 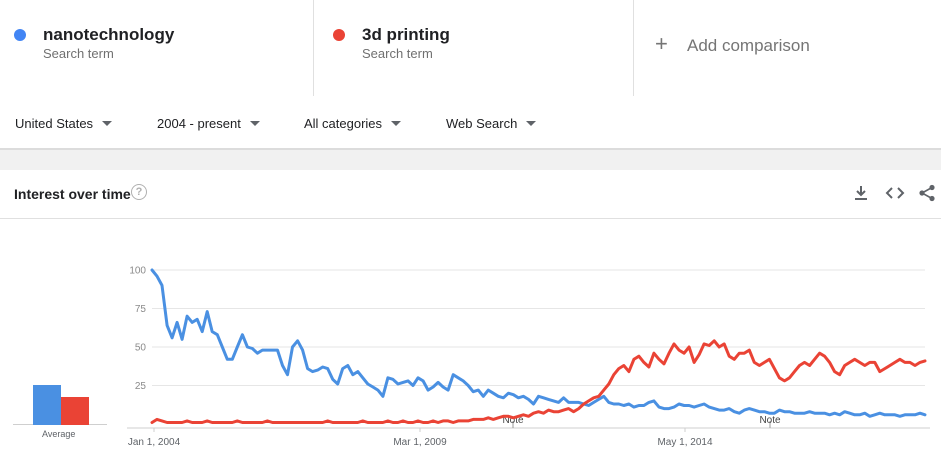 I want to click on x-tick-label: Jan 1, 2004, so click(x=154, y=442).